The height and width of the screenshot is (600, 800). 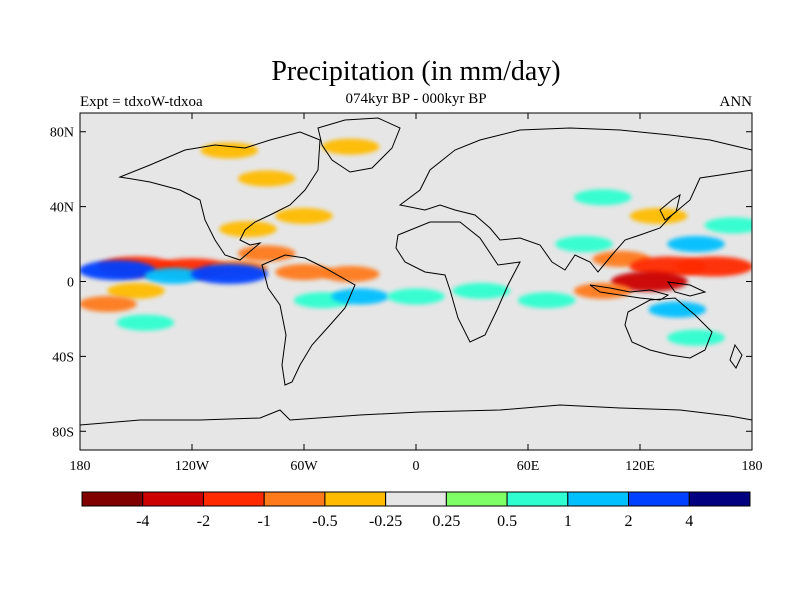 I want to click on coast-africa, so click(x=458, y=282).